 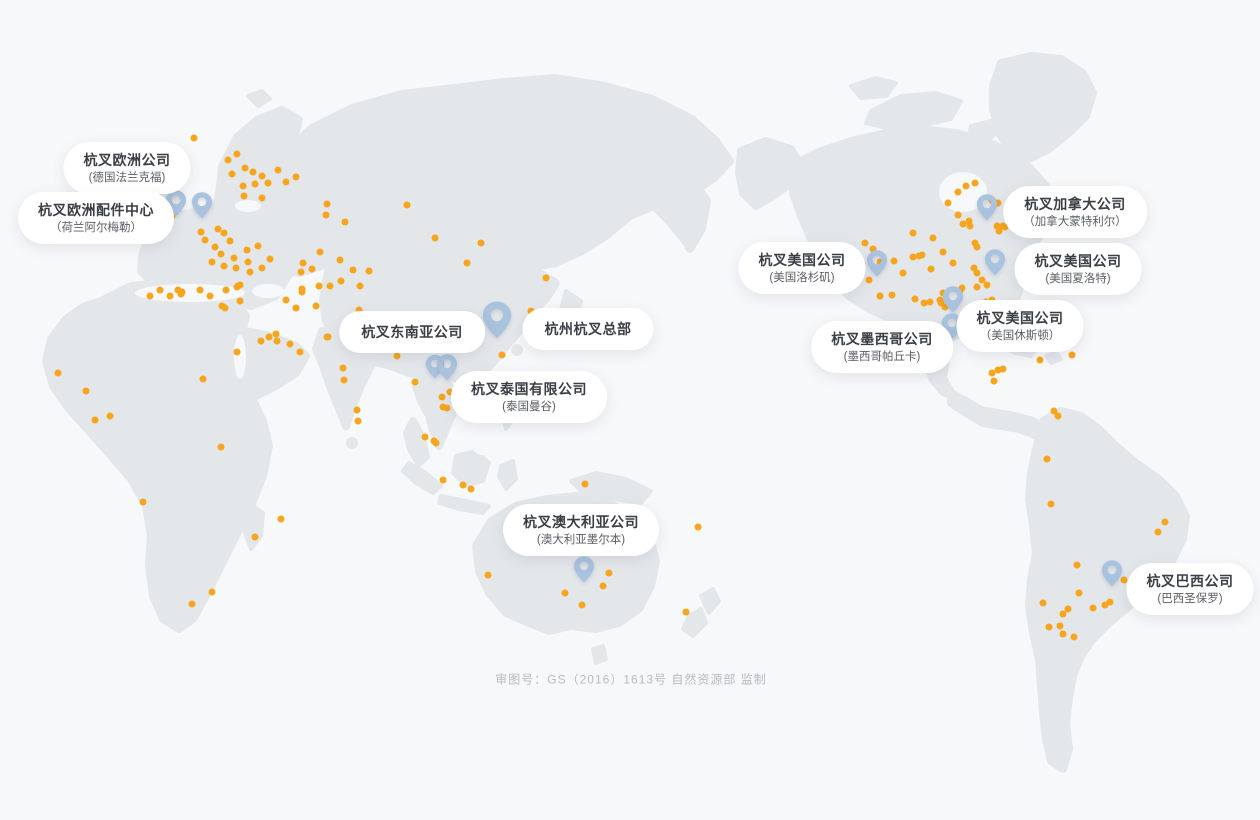 What do you see at coordinates (412, 332) in the screenshot?
I see `location-label-title: 杭叉东南亚公司` at bounding box center [412, 332].